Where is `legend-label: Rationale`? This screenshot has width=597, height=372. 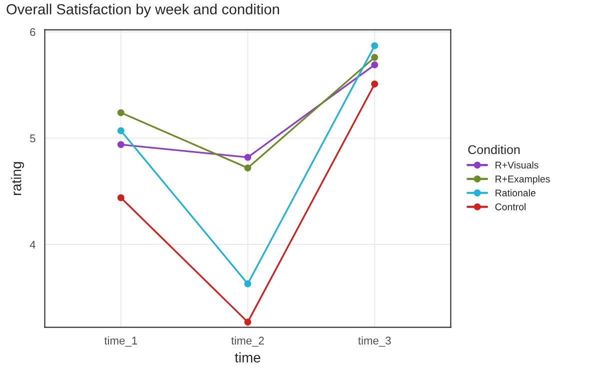 legend-label: Rationale is located at coordinates (516, 192).